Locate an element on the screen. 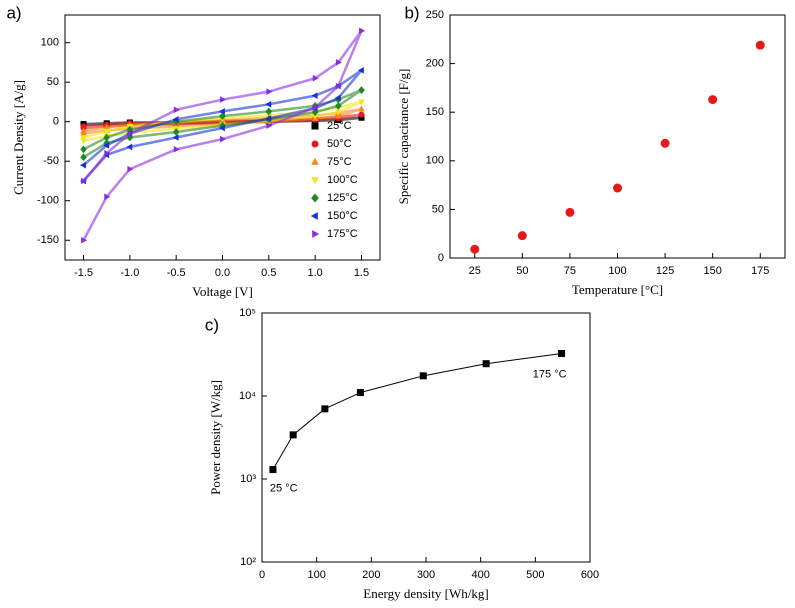  y-tick-label: -50 is located at coordinates (51, 161).